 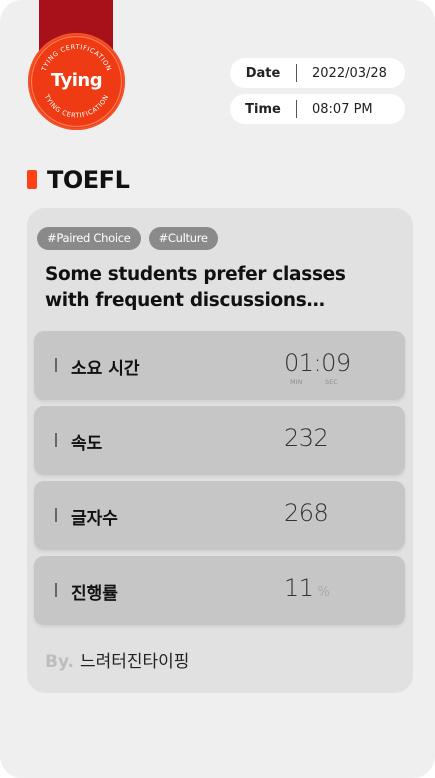 I want to click on medal-arc-top: TYING CERTIFICATION, so click(x=76, y=58).